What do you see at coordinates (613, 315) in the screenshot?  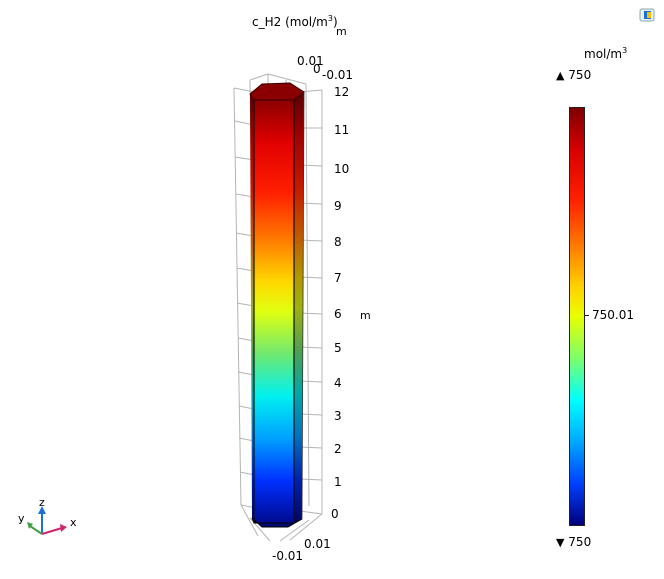 I see `colorbar-mid-label: 750.01` at bounding box center [613, 315].